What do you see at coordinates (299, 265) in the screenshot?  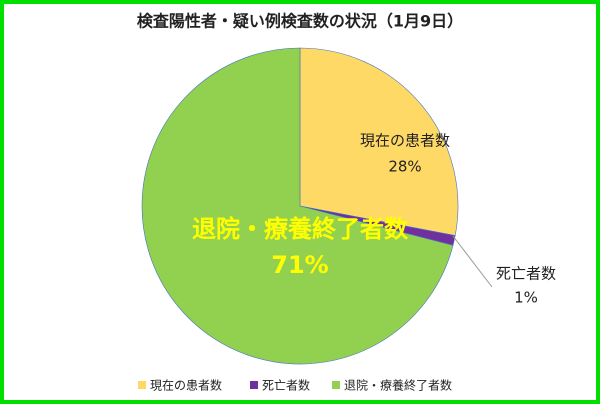 I see `data-label-value: 71%` at bounding box center [299, 265].